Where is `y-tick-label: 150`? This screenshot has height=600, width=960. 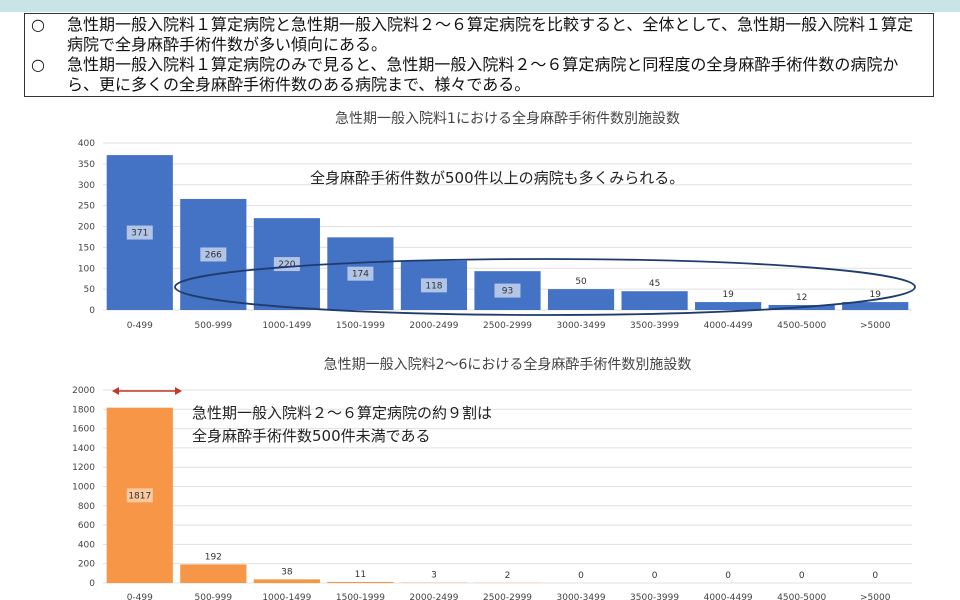
y-tick-label: 150 is located at coordinates (86, 248).